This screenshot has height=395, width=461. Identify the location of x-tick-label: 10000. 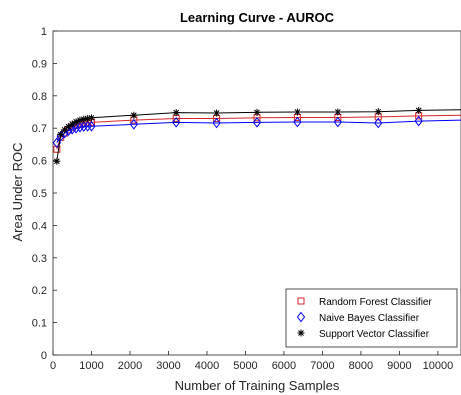
(438, 366).